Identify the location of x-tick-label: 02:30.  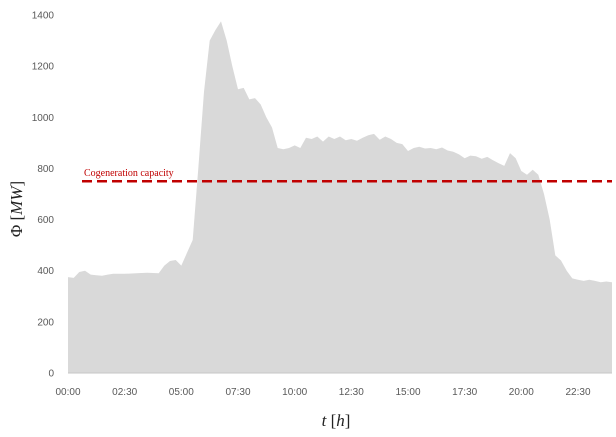
(124, 392).